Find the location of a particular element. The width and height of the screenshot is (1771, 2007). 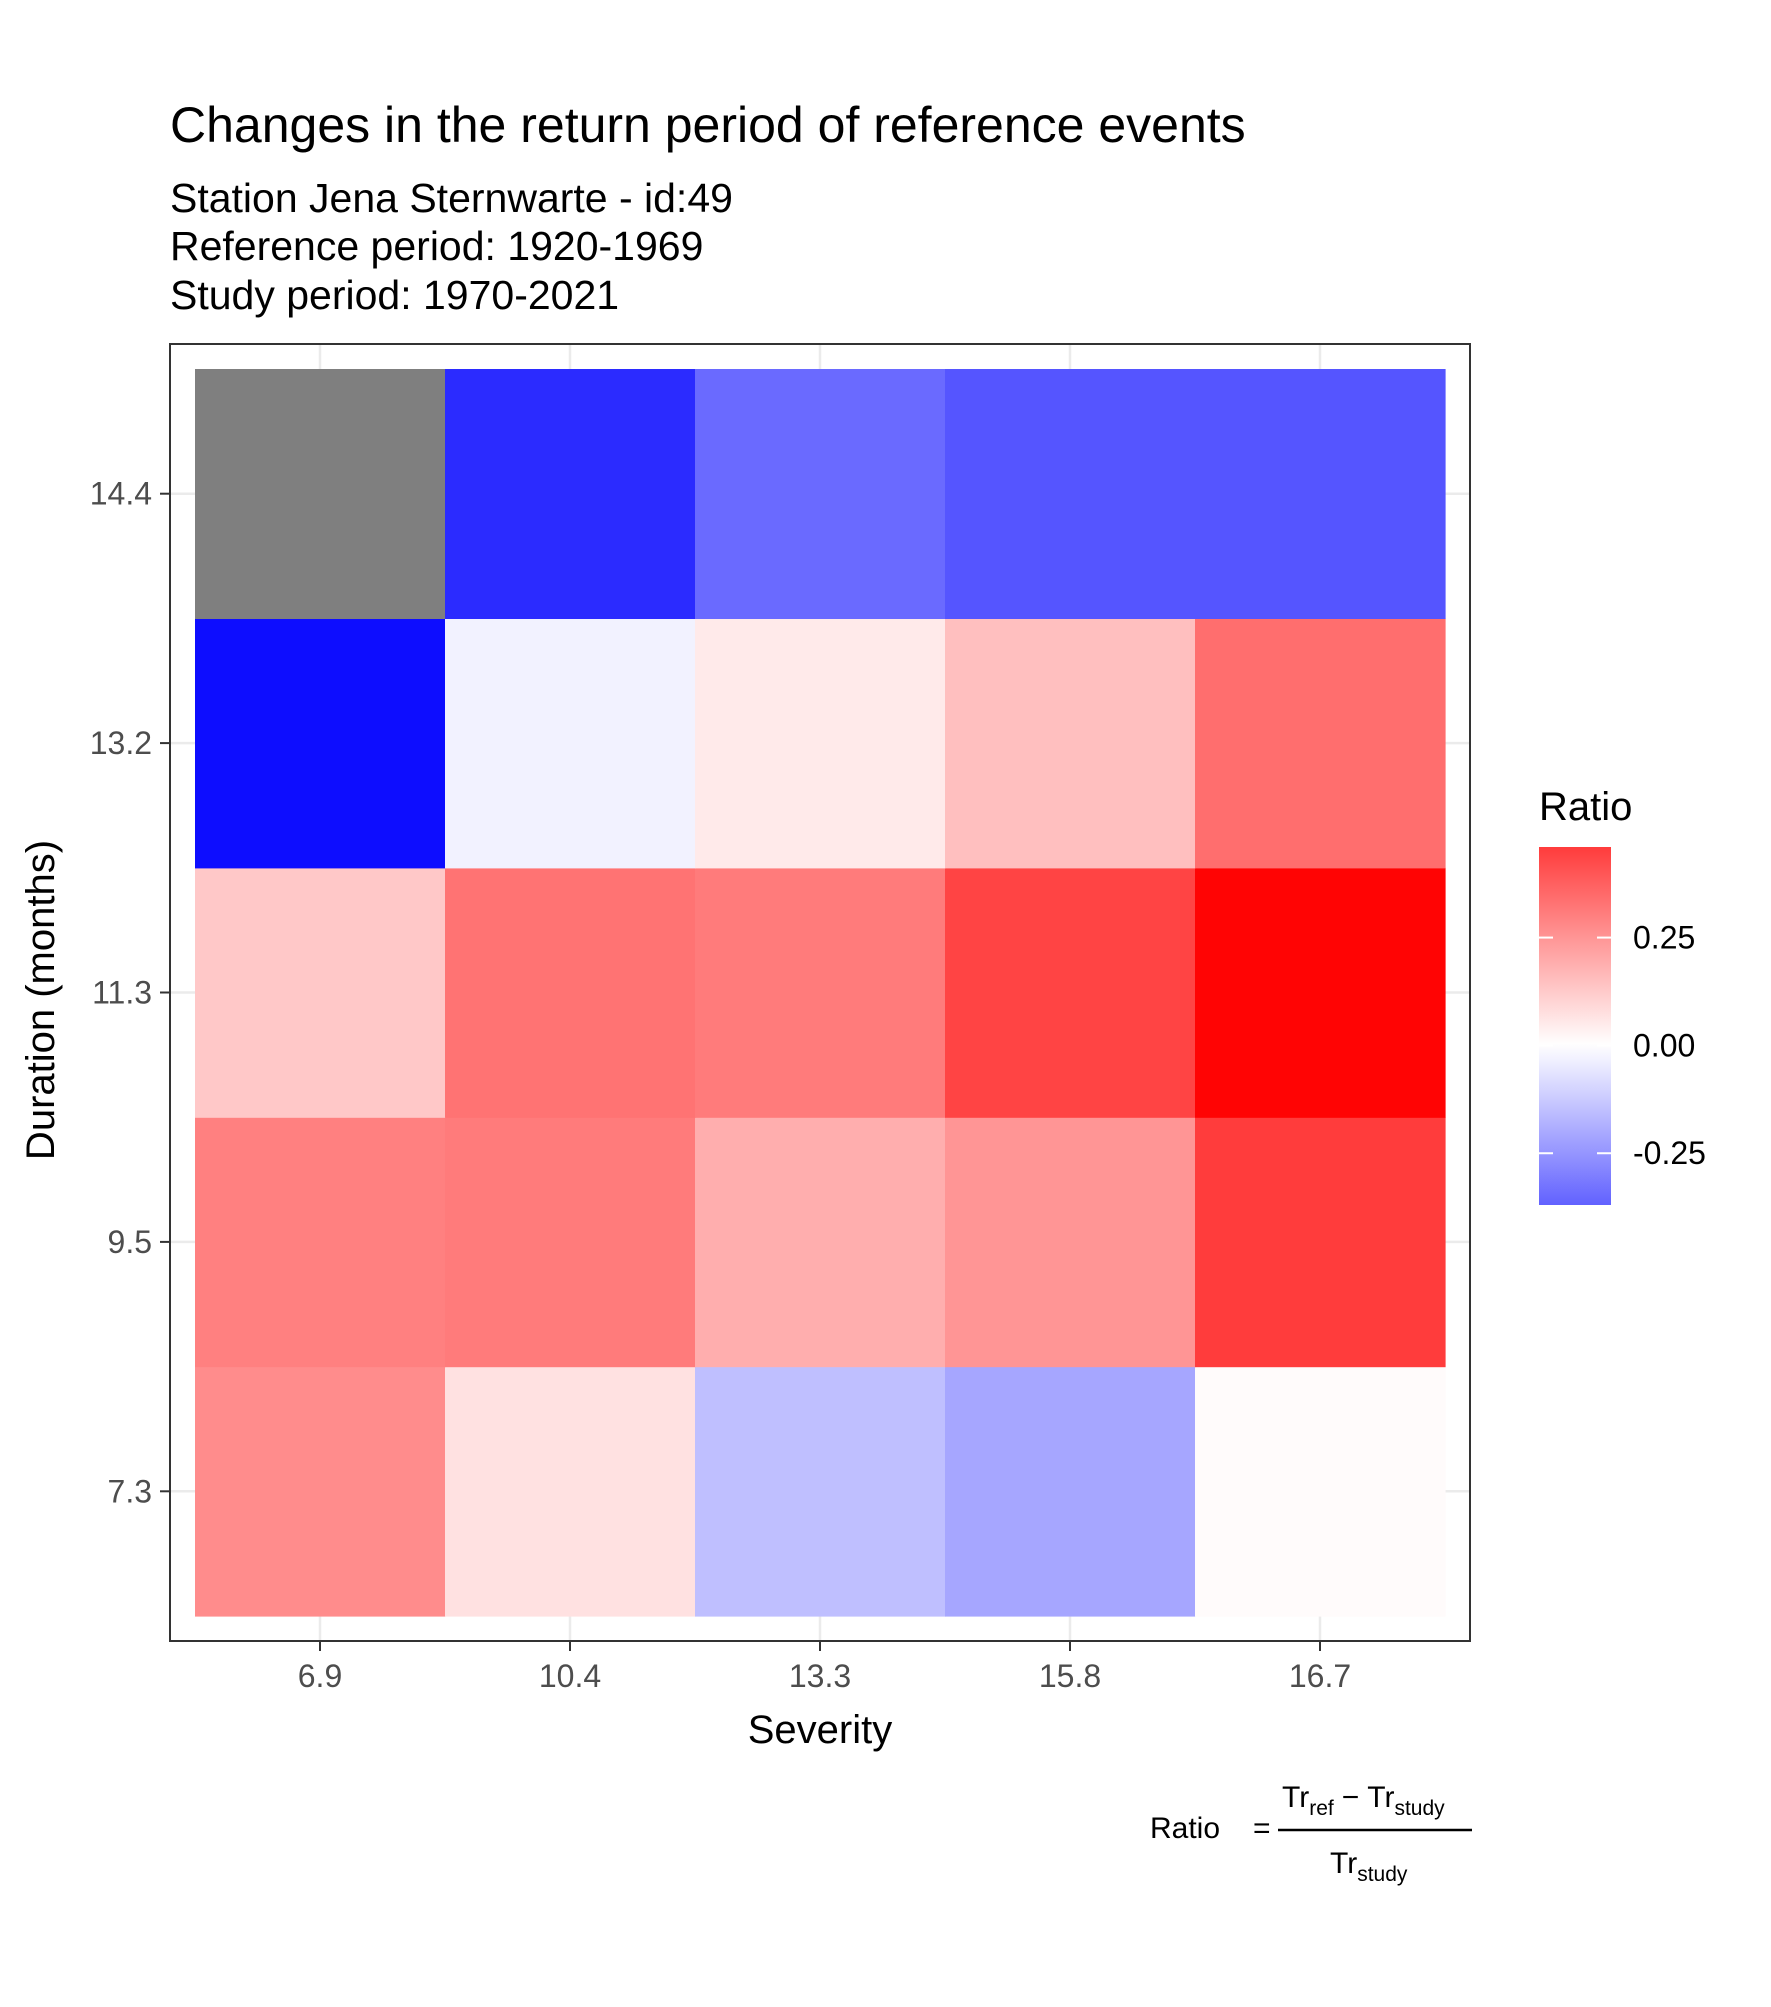

chart-subtitle-line-1: Station Jena Sternwarte - id:49 is located at coordinates (451, 198).